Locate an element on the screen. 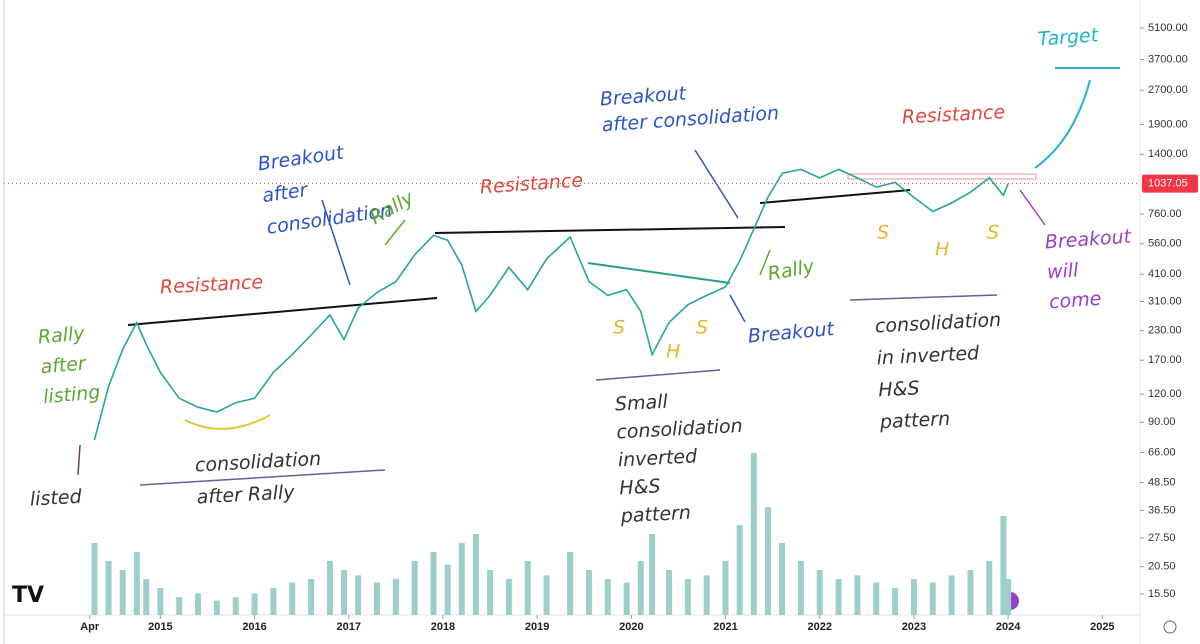 The height and width of the screenshot is (644, 1200). x-tick-label: 2024 is located at coordinates (1008, 627).